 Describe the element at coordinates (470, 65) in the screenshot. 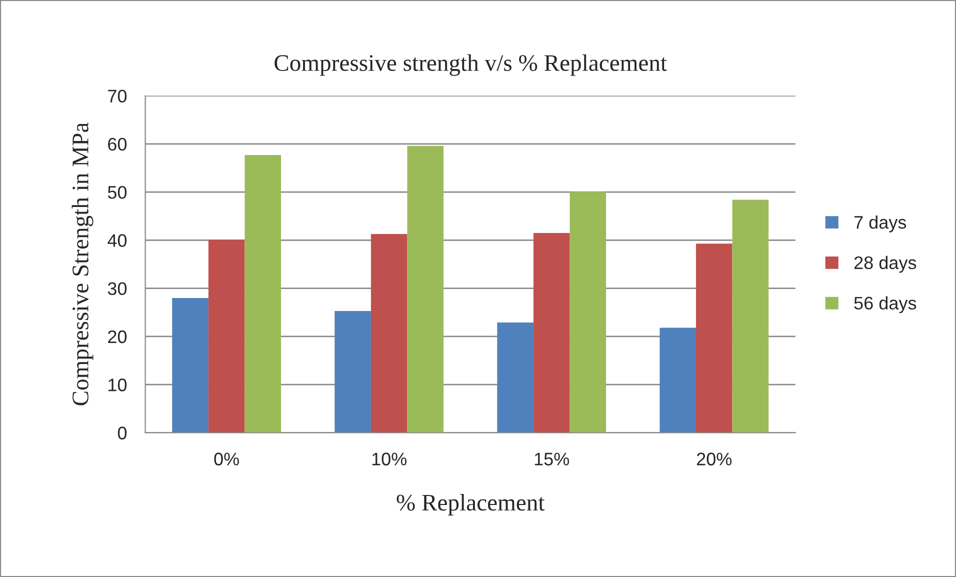

I see `chart-title: Compressive strength v/s % Replacement` at that location.